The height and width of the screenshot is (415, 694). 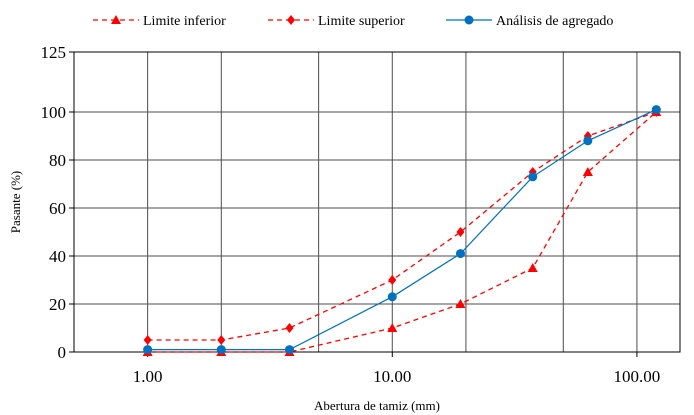 What do you see at coordinates (57, 304) in the screenshot?
I see `y-tick-label: 20` at bounding box center [57, 304].